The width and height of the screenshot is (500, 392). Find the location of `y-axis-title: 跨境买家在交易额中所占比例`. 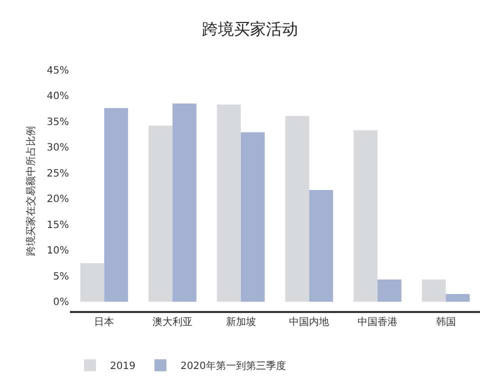

y-axis-title: 跨境买家在交易额中所占比例 is located at coordinates (30, 191).